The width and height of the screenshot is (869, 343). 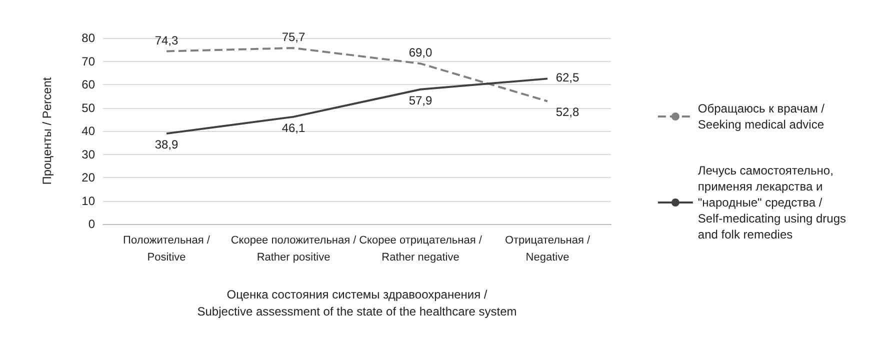 I want to click on y-tick-label: 10, so click(x=89, y=201).